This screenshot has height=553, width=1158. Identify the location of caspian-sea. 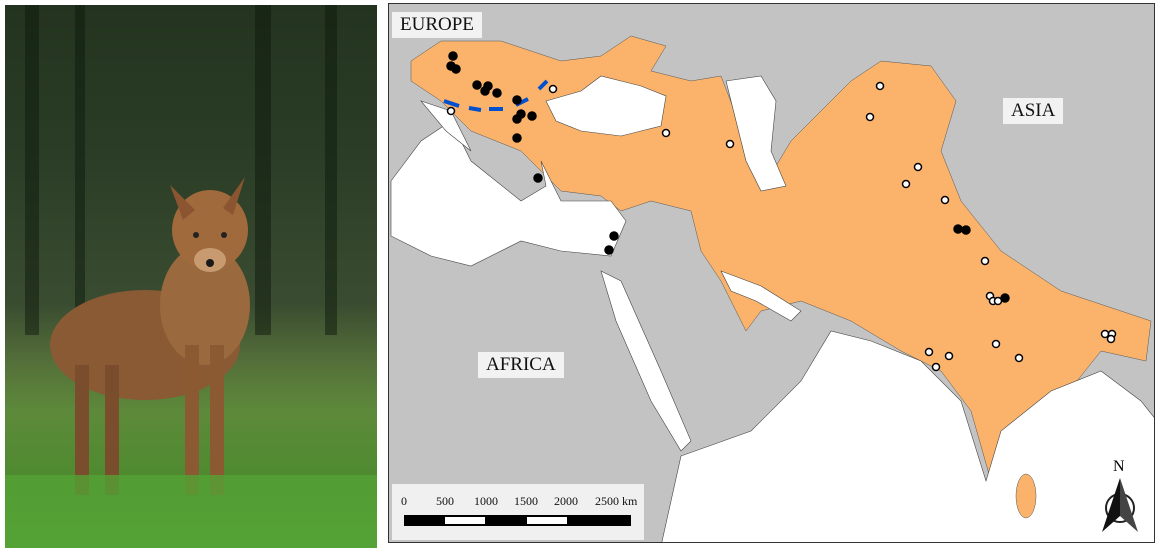
(756, 133).